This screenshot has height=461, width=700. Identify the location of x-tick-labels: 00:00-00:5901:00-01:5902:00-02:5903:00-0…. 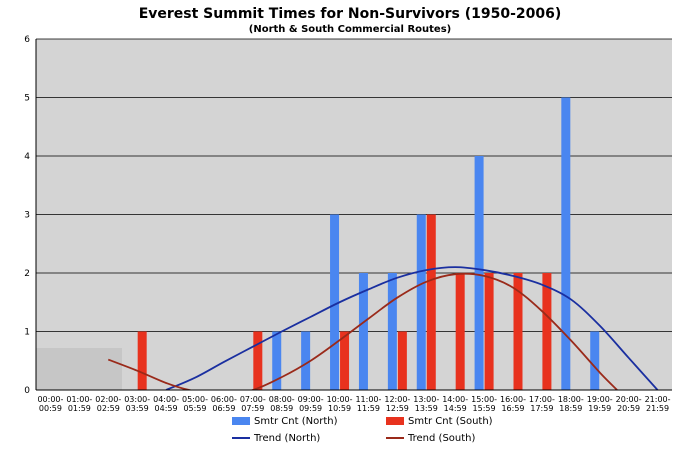
(353, 404).